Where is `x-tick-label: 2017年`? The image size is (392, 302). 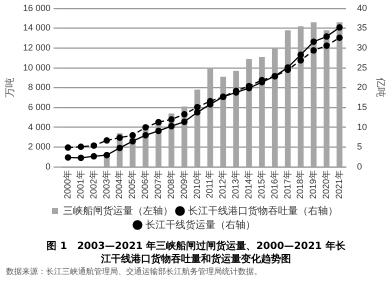
x-tick-label: 2017年 is located at coordinates (287, 185).